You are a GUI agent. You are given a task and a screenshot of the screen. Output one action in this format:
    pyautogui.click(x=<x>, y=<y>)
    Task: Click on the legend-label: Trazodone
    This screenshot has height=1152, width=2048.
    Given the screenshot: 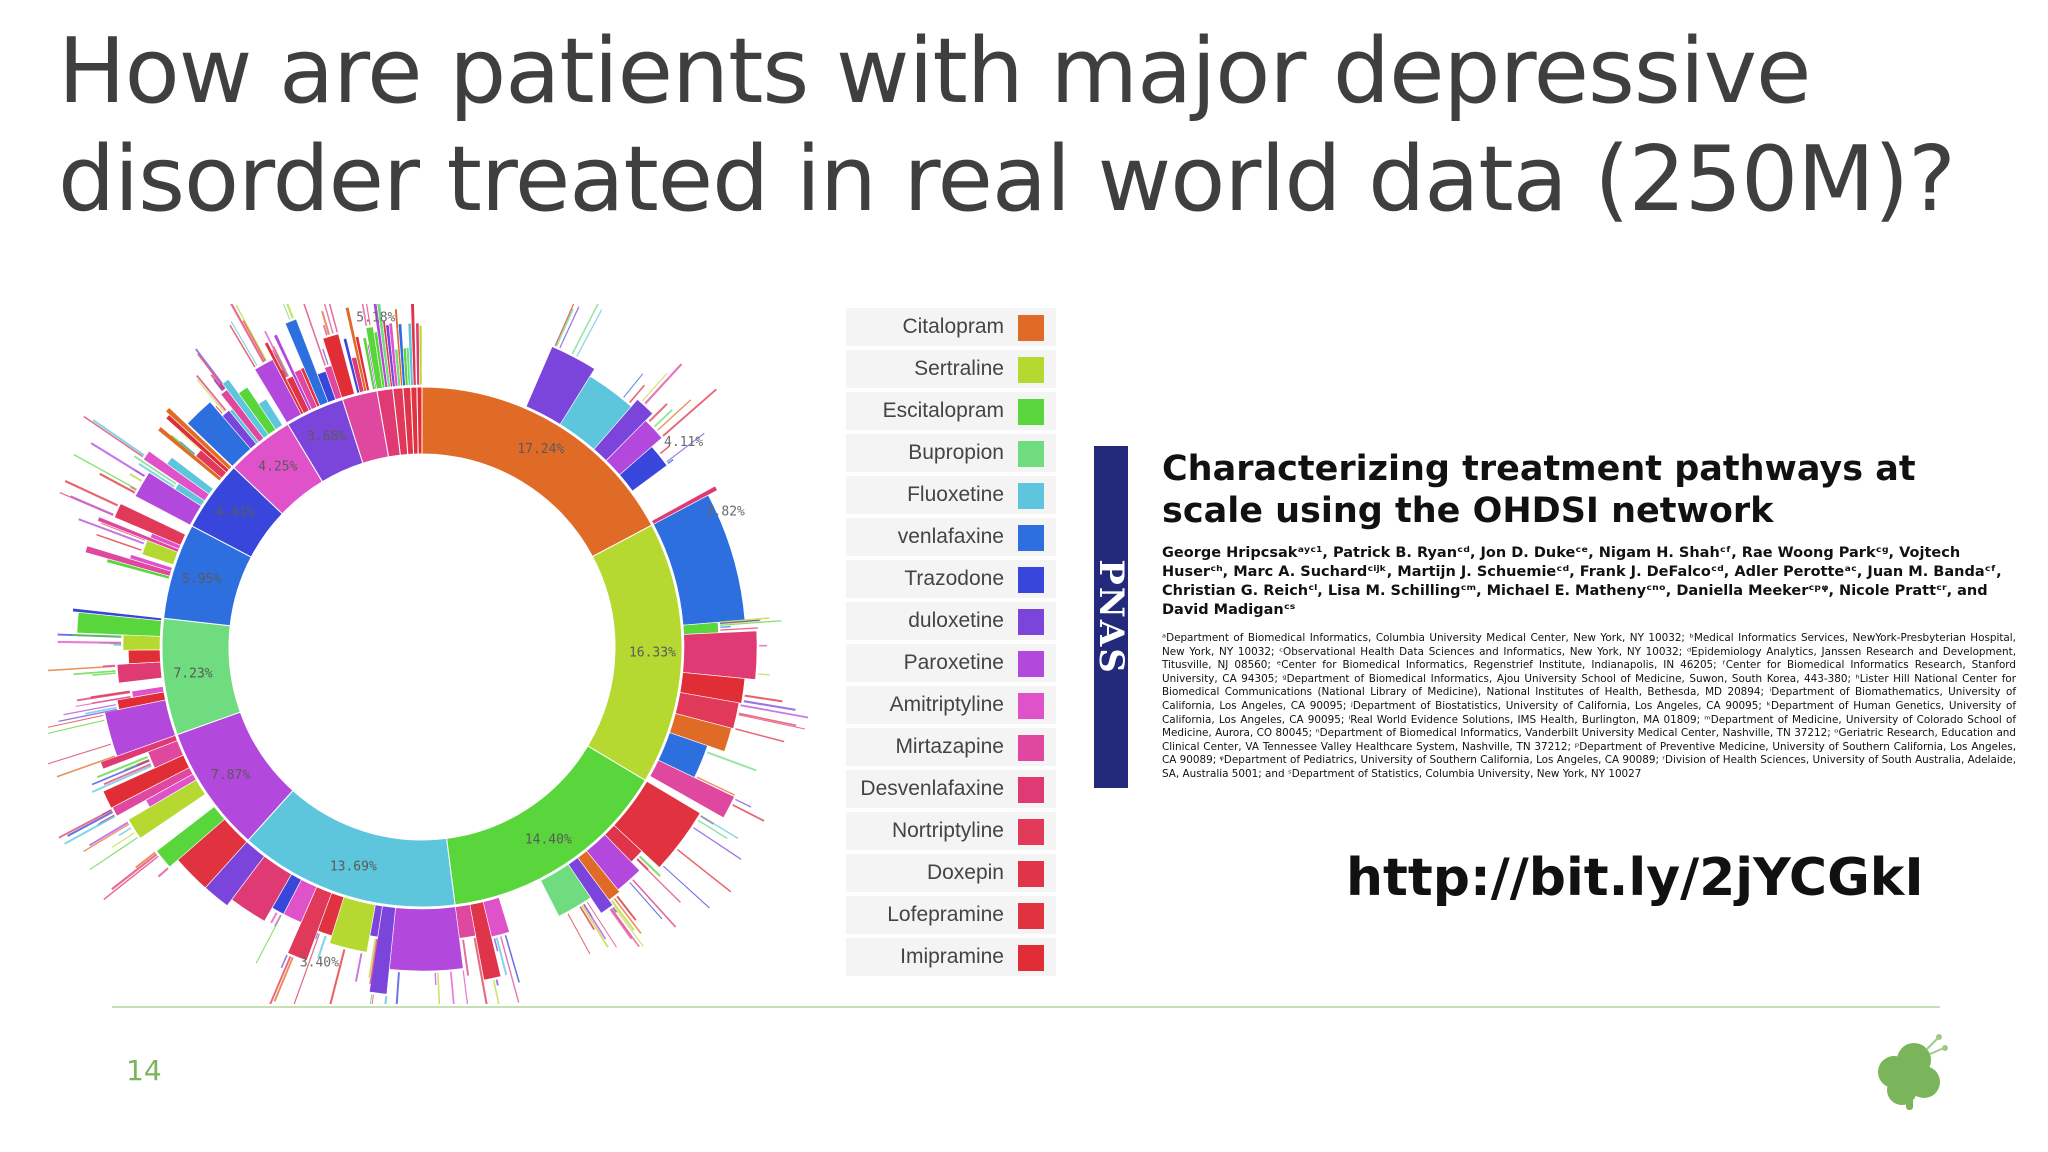 What is the action you would take?
    pyautogui.click(x=954, y=578)
    